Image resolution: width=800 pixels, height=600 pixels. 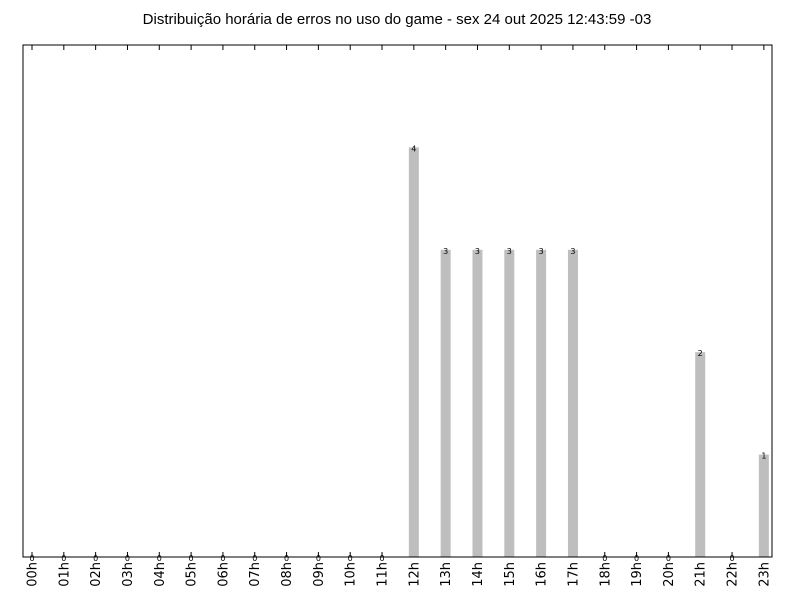 I want to click on x-tick-label: 12h, so click(x=414, y=574).